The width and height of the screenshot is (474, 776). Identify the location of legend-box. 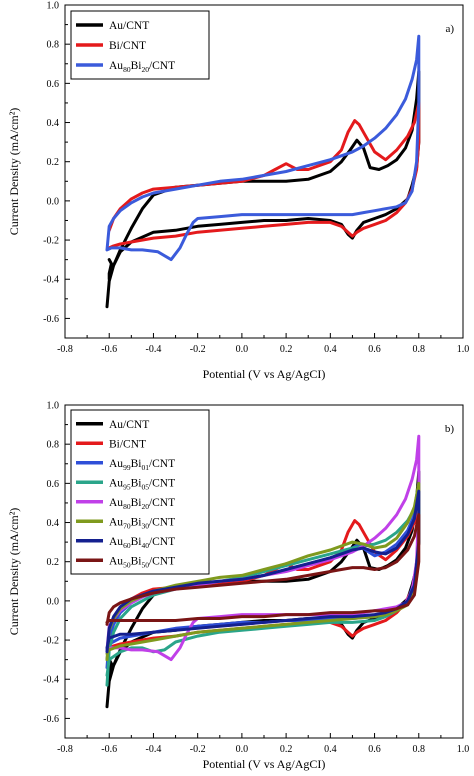
(140, 492).